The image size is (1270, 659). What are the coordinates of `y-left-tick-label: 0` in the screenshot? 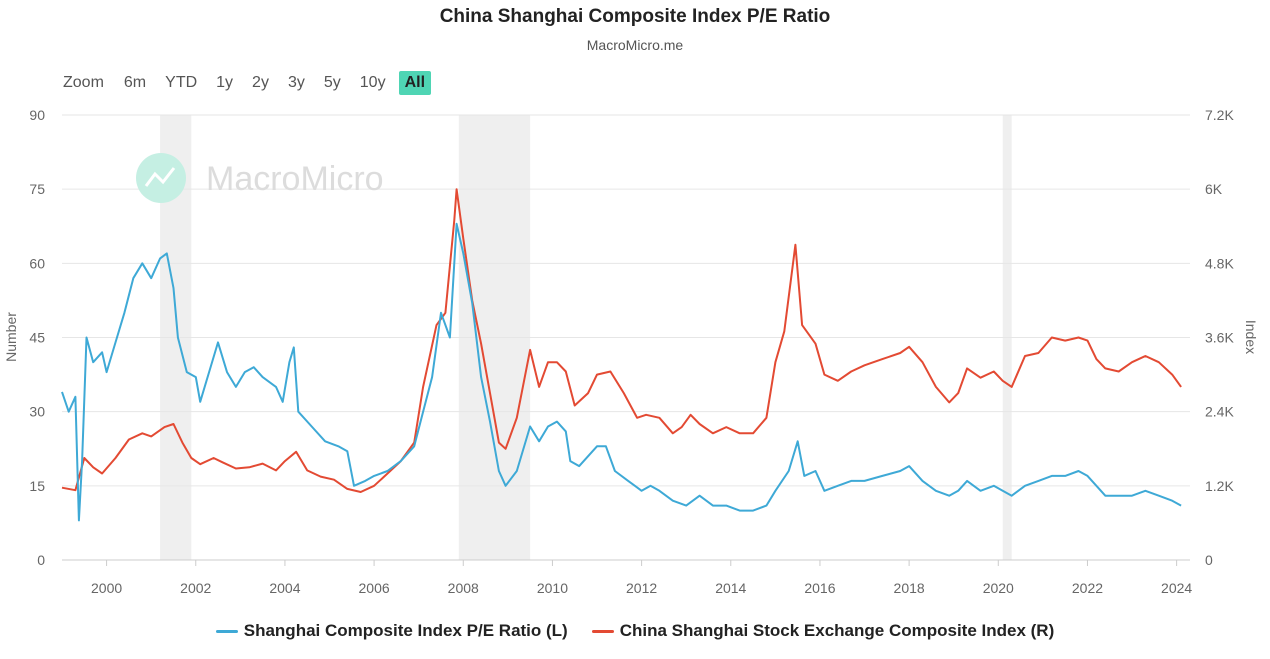 It's located at (41, 560).